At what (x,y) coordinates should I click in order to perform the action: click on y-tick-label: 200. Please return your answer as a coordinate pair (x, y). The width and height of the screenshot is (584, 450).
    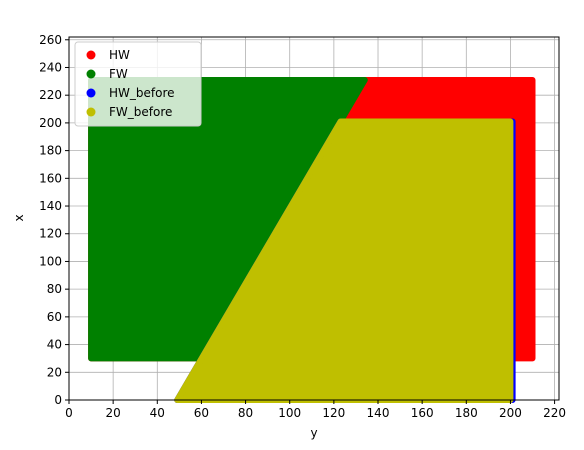
    Looking at the image, I should click on (50, 123).